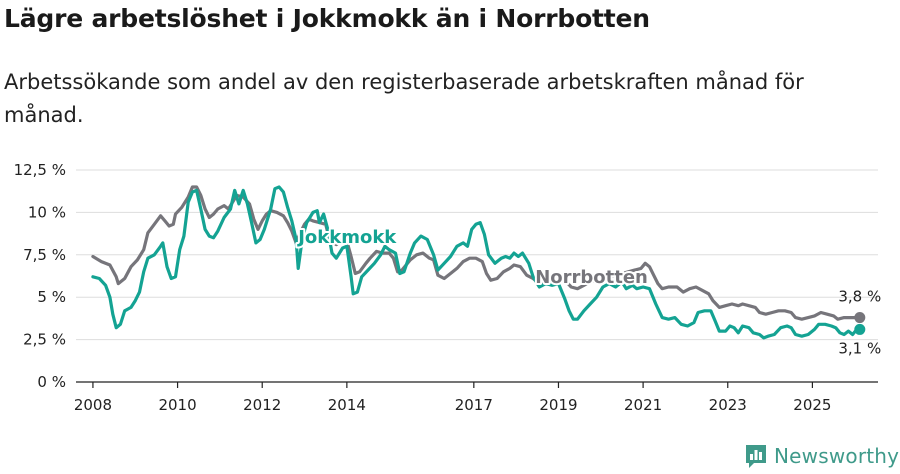 This screenshot has height=474, width=900. Describe the element at coordinates (558, 405) in the screenshot. I see `x-tick-label: 2019` at that location.